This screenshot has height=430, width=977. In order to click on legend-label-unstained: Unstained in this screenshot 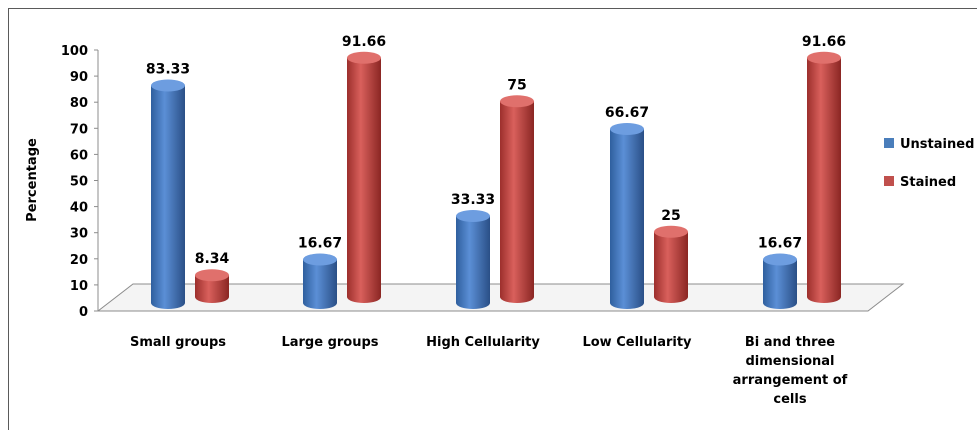, I will do `click(937, 144)`.